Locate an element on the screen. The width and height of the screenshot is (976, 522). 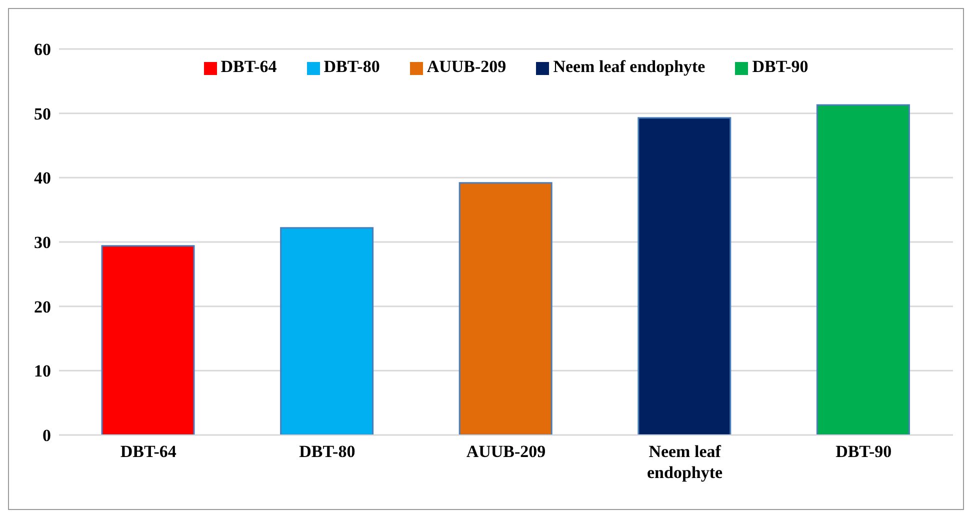
x-tick-label: DBT-80 is located at coordinates (327, 451).